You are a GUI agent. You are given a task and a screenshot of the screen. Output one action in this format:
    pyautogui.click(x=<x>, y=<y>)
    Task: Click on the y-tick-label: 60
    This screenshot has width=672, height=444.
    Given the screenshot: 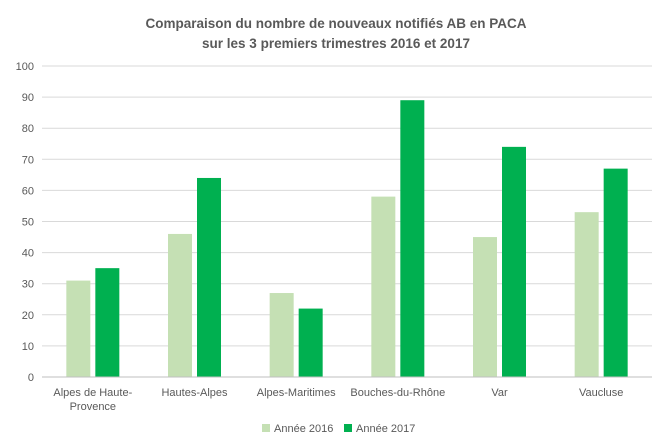 What is the action you would take?
    pyautogui.click(x=28, y=191)
    